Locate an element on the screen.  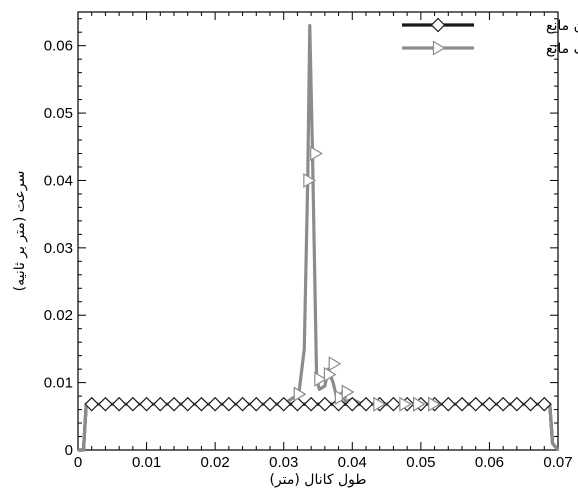
x-tick-label: 0 is located at coordinates (78, 462).